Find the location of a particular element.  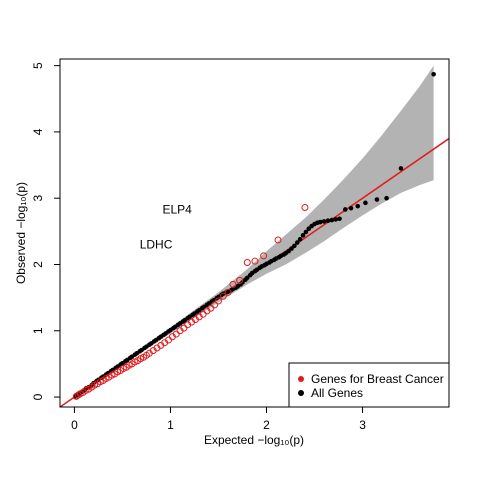

y-tick-label: 3 is located at coordinates (38, 198).